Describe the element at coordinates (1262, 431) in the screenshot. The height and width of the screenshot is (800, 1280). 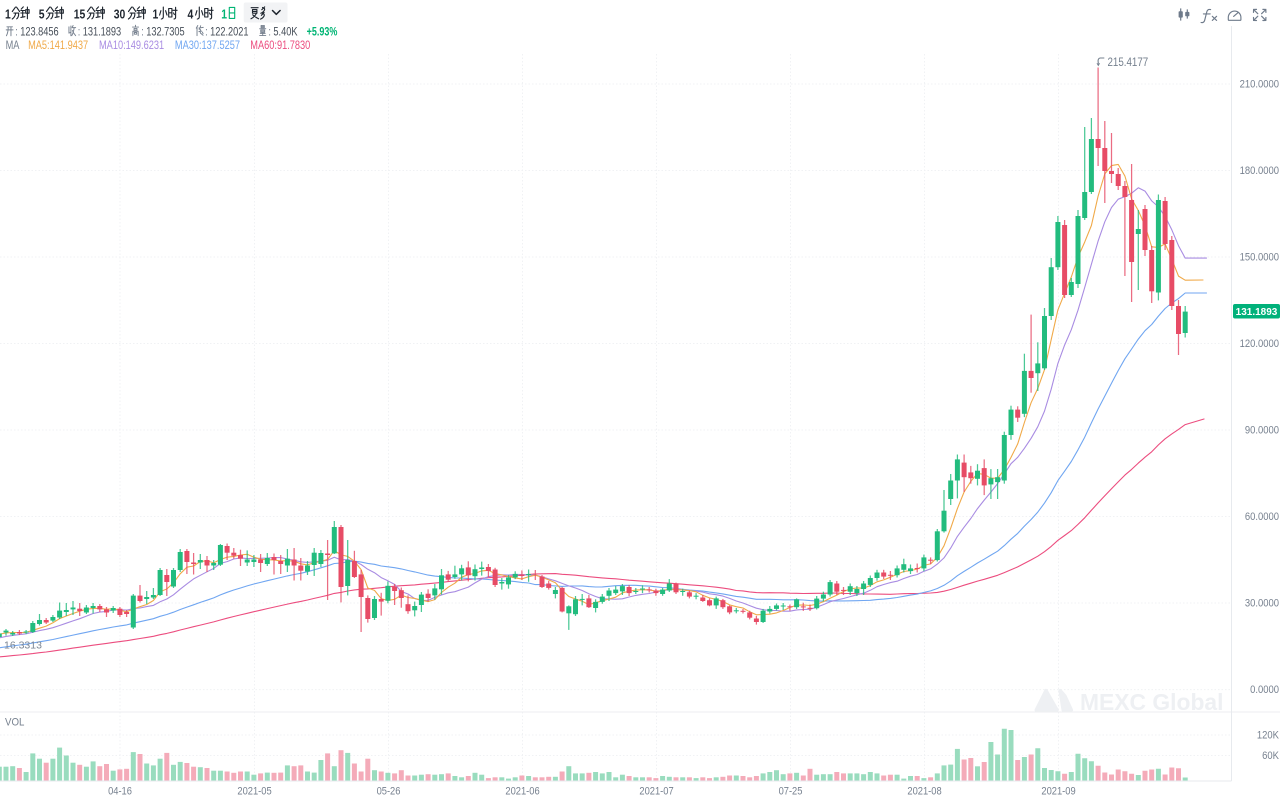
I see `svg-text: 90.0000` at that location.